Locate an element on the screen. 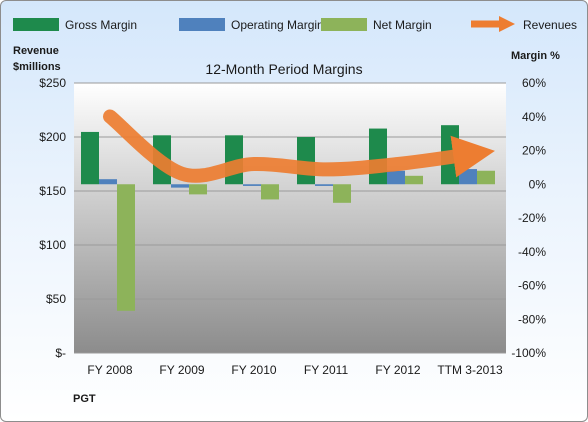 This screenshot has height=422, width=588. legend-swatch-gross-margin is located at coordinates (36, 24).